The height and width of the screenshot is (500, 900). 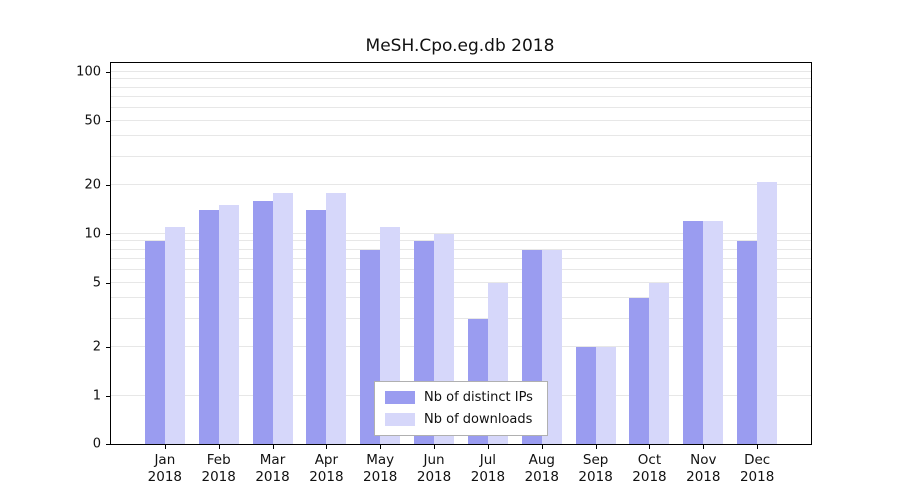 What do you see at coordinates (154, 342) in the screenshot?
I see `bar-jan-2018-distinct-ips` at bounding box center [154, 342].